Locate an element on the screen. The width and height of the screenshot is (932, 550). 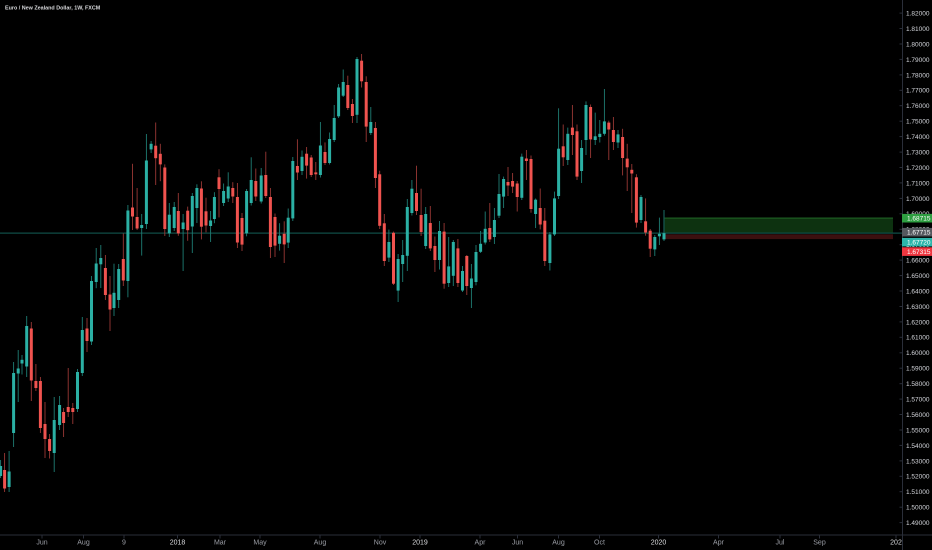
svg-text: Oct is located at coordinates (599, 543).